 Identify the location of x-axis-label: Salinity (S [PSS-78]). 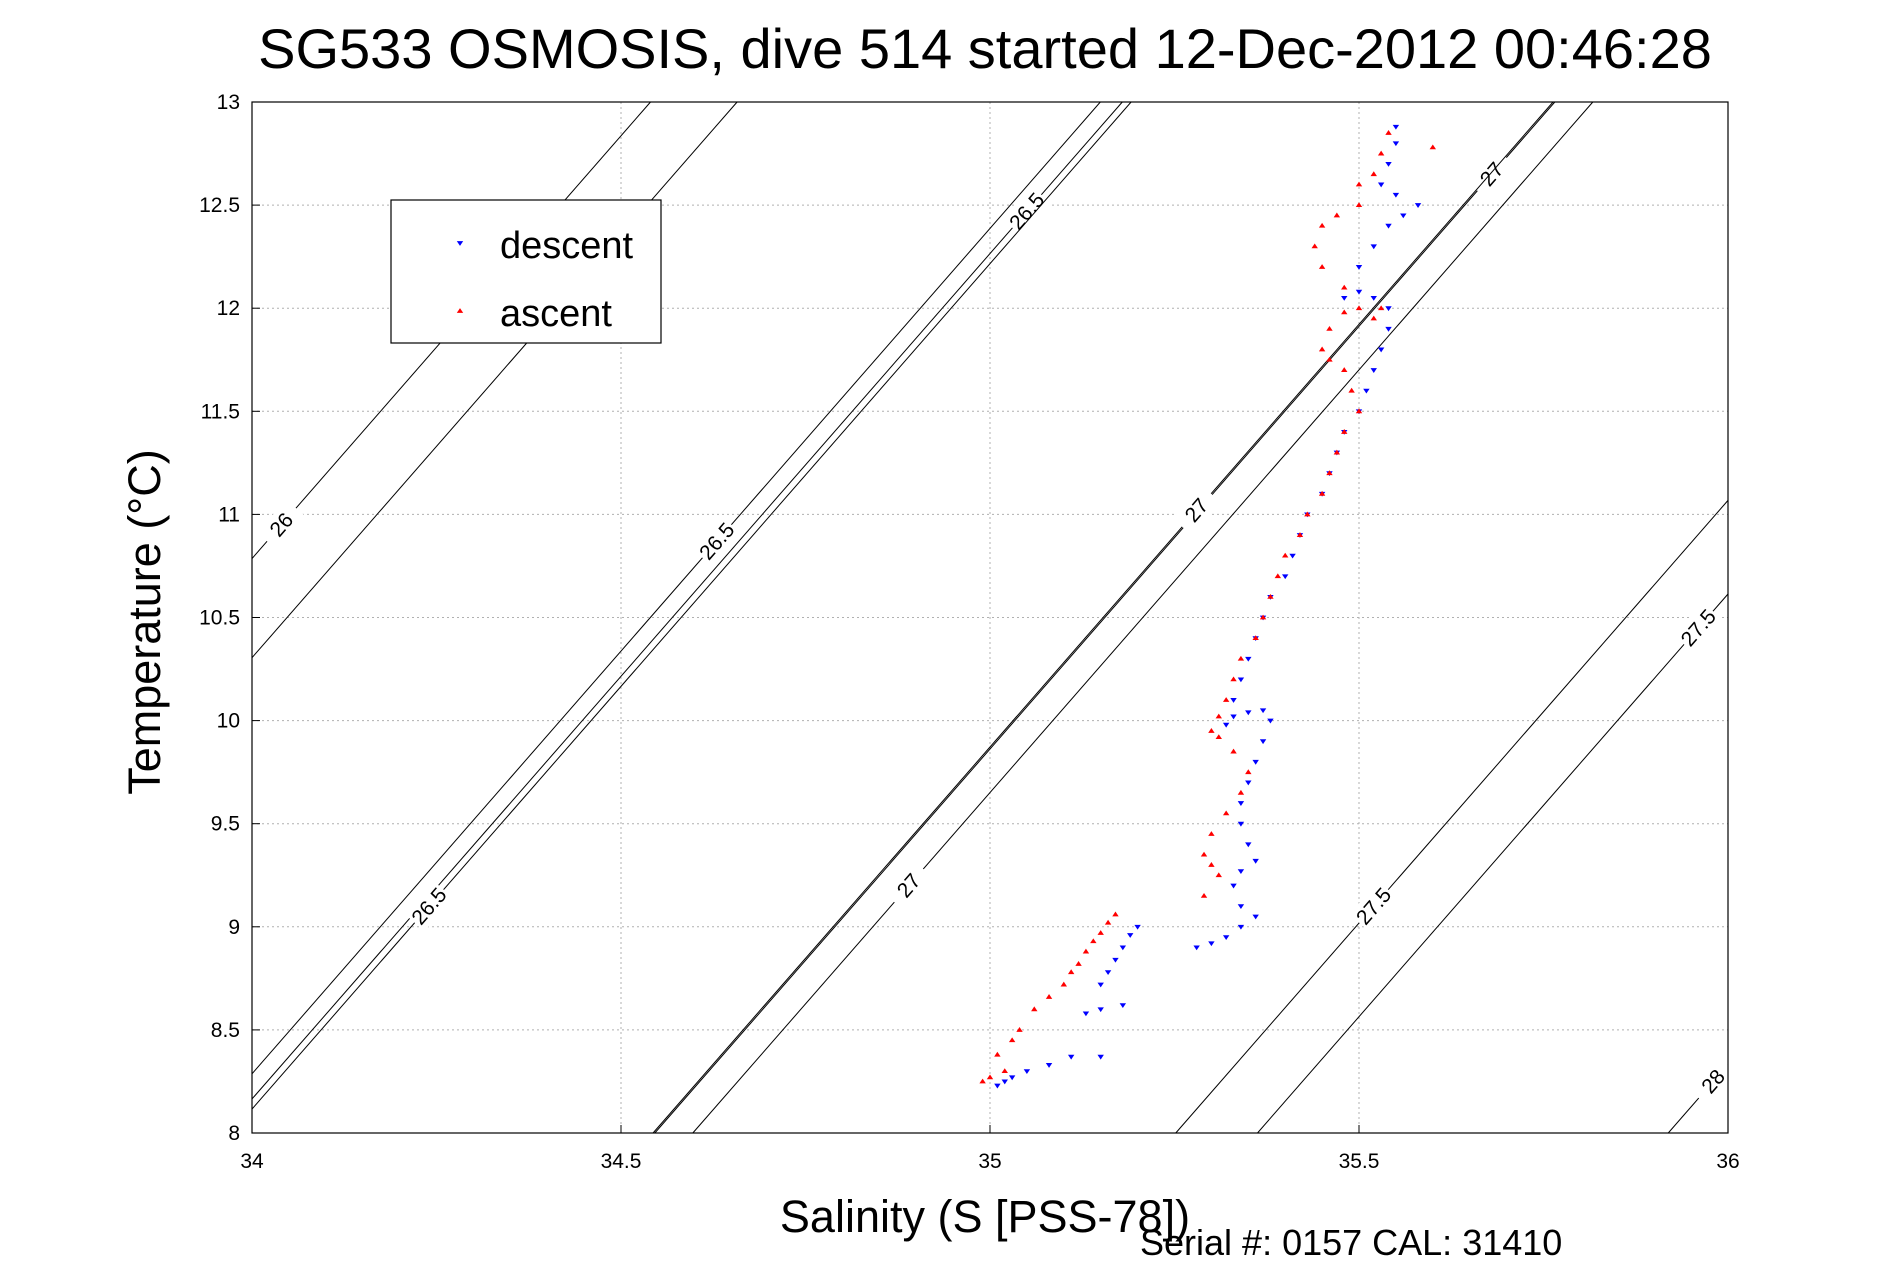
(985, 1216).